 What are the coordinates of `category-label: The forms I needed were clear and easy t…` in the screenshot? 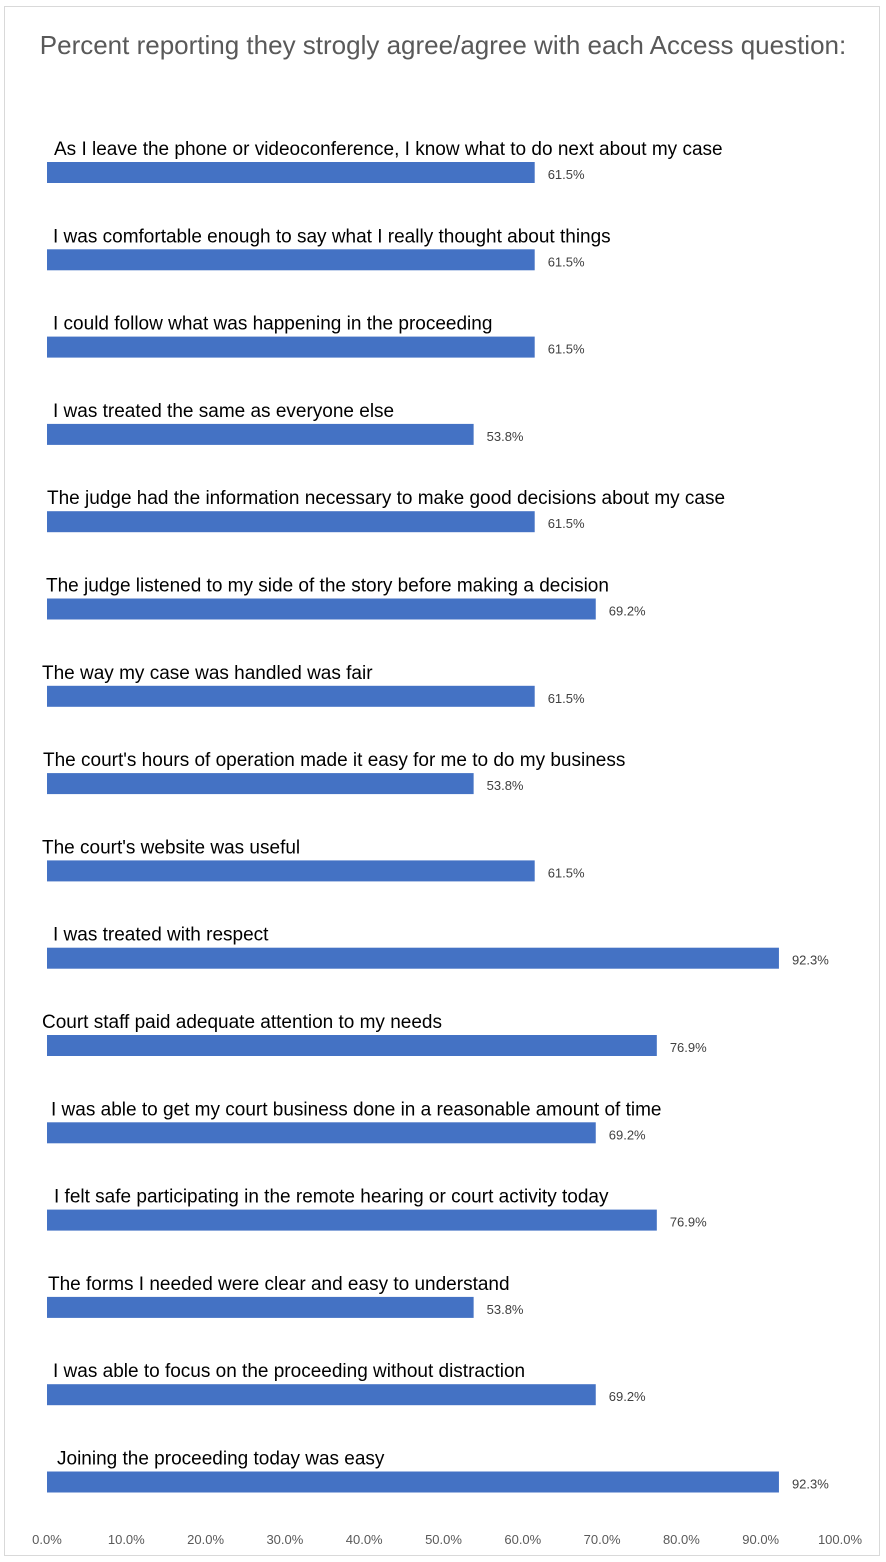 It's located at (279, 1284).